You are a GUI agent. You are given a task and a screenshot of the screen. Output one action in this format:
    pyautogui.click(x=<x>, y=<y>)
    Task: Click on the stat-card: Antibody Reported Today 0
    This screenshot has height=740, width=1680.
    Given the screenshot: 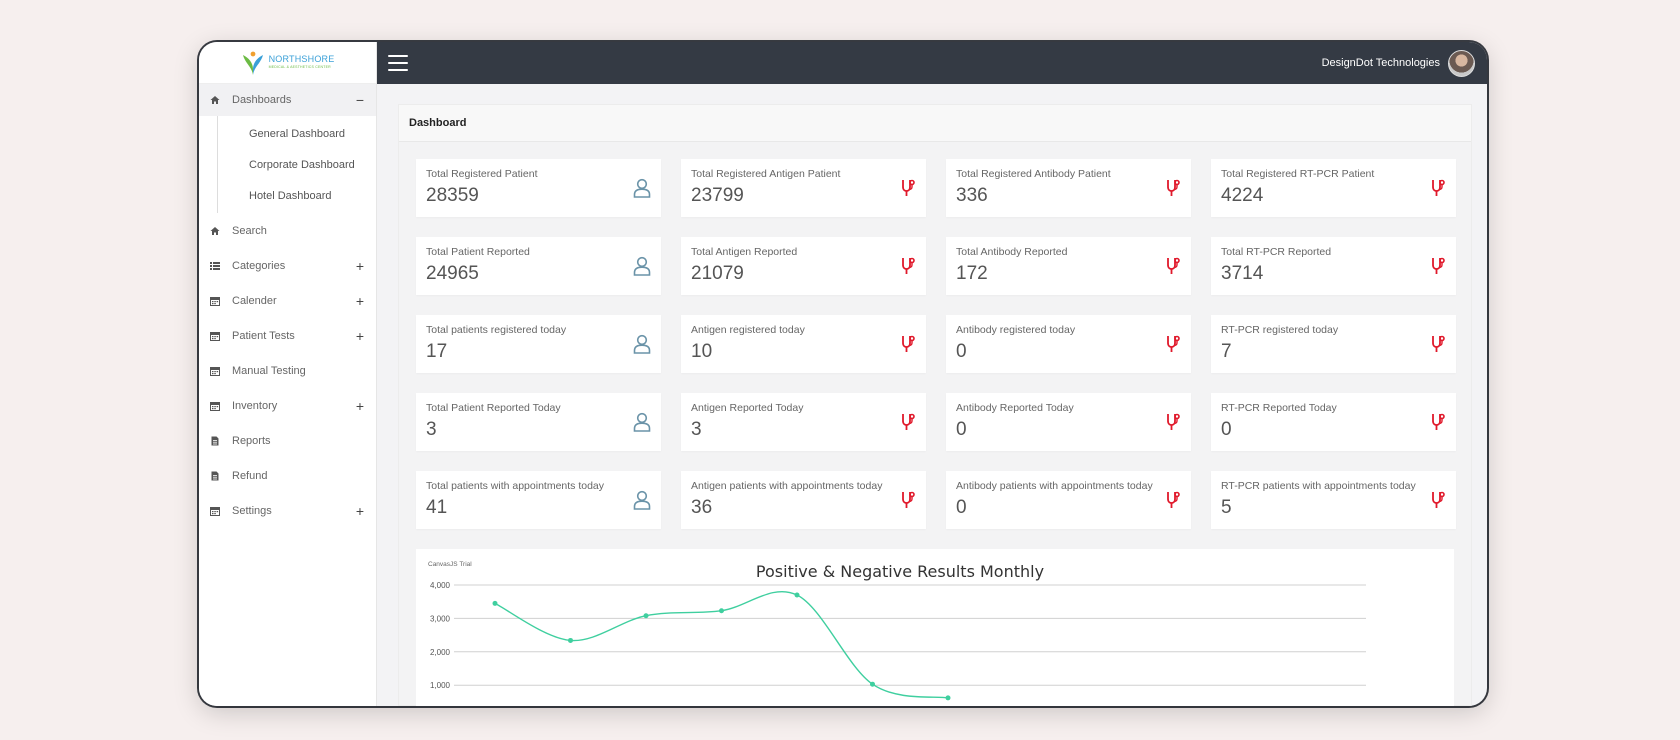 What is the action you would take?
    pyautogui.click(x=1068, y=422)
    